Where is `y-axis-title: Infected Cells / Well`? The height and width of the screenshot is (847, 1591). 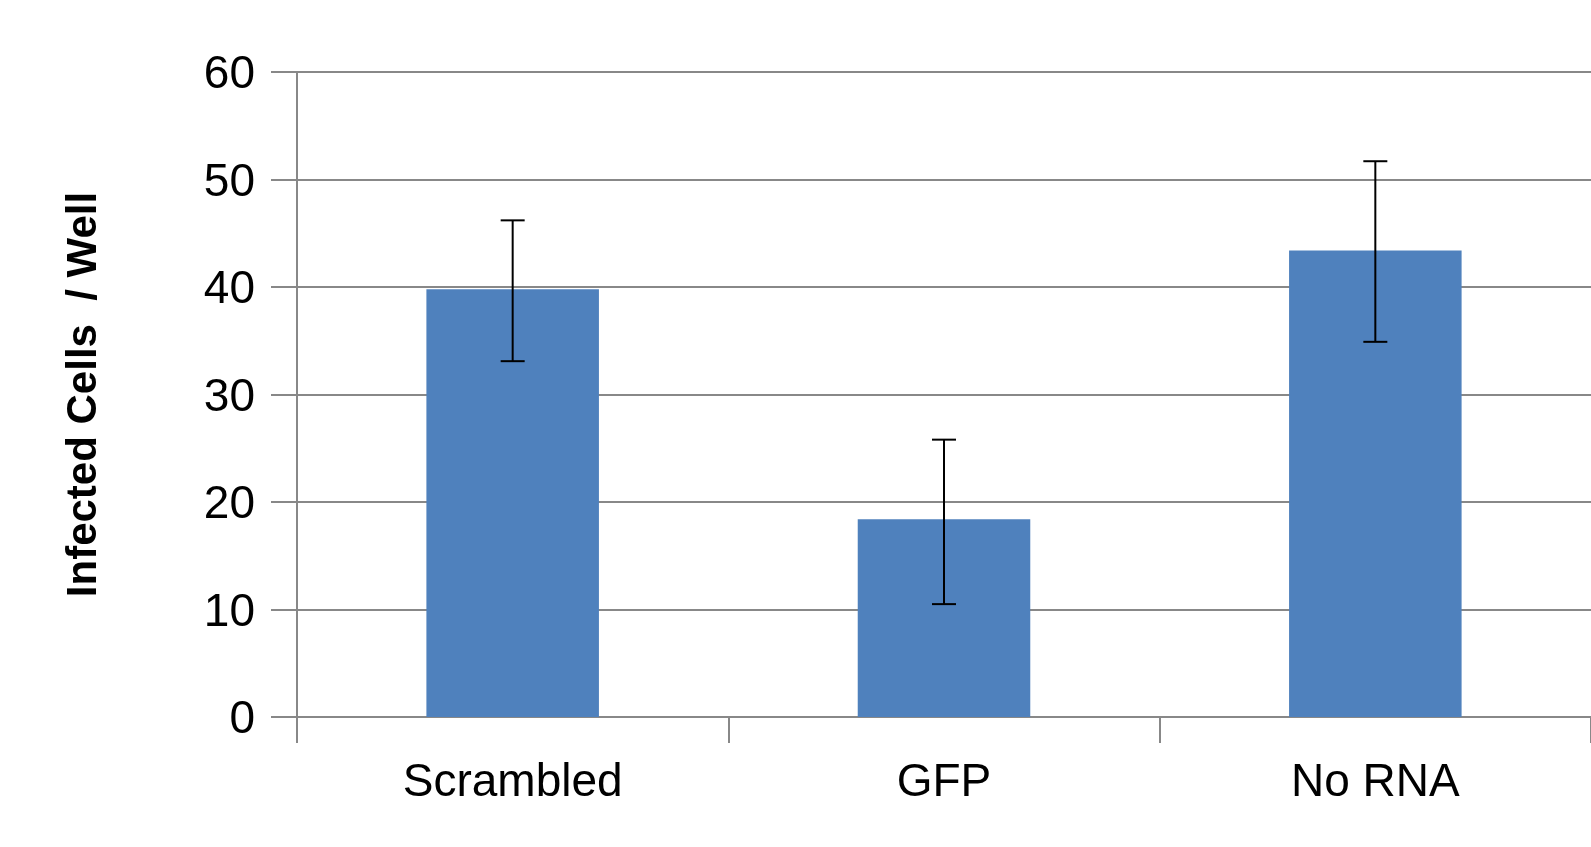
y-axis-title: Infected Cells / Well is located at coordinates (81, 394).